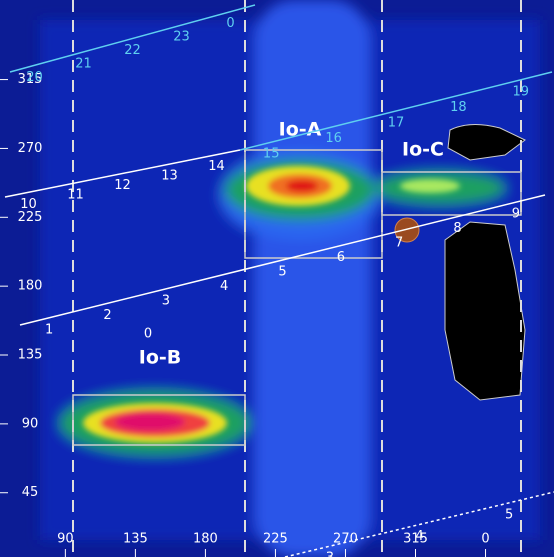 The height and width of the screenshot is (557, 554). What do you see at coordinates (341, 257) in the screenshot?
I see `hour-label: 6` at bounding box center [341, 257].